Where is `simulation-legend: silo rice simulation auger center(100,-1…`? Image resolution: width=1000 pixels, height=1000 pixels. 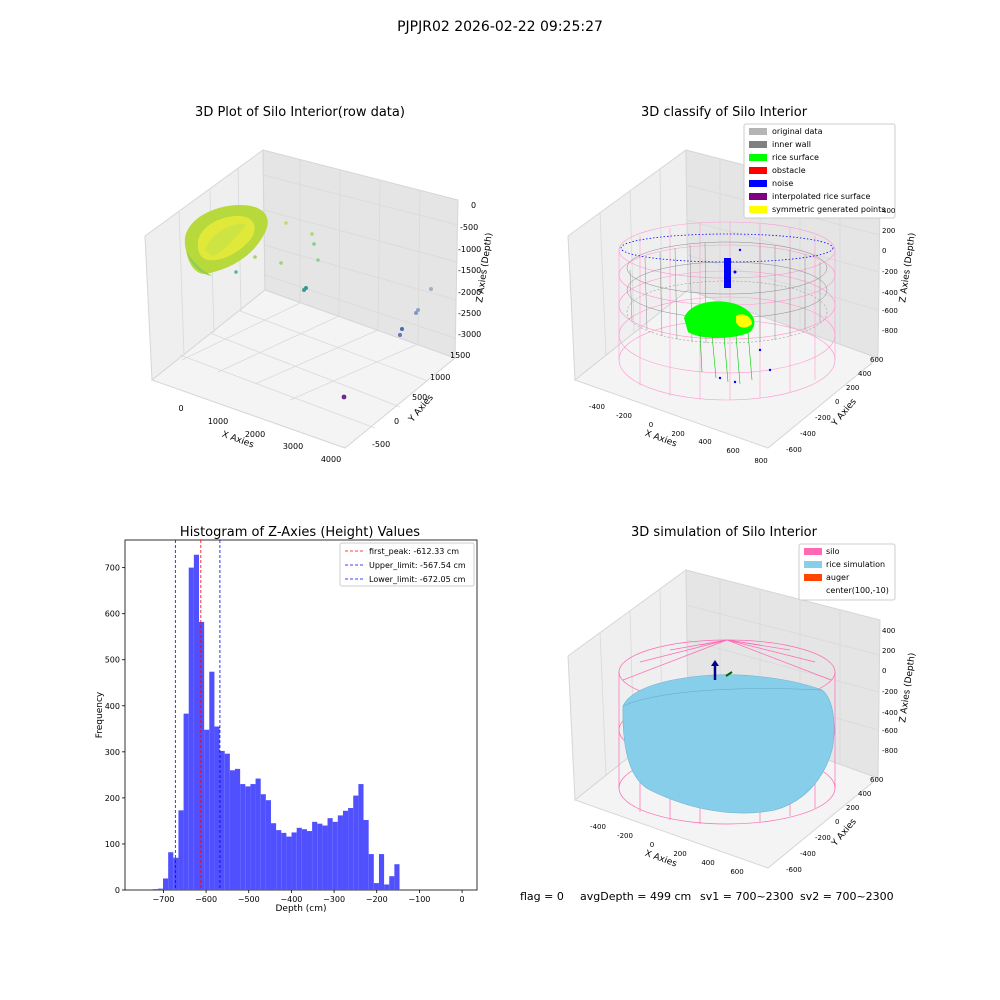
simulation-legend: silo rice simulation auger center(100,-1… is located at coordinates (847, 572).